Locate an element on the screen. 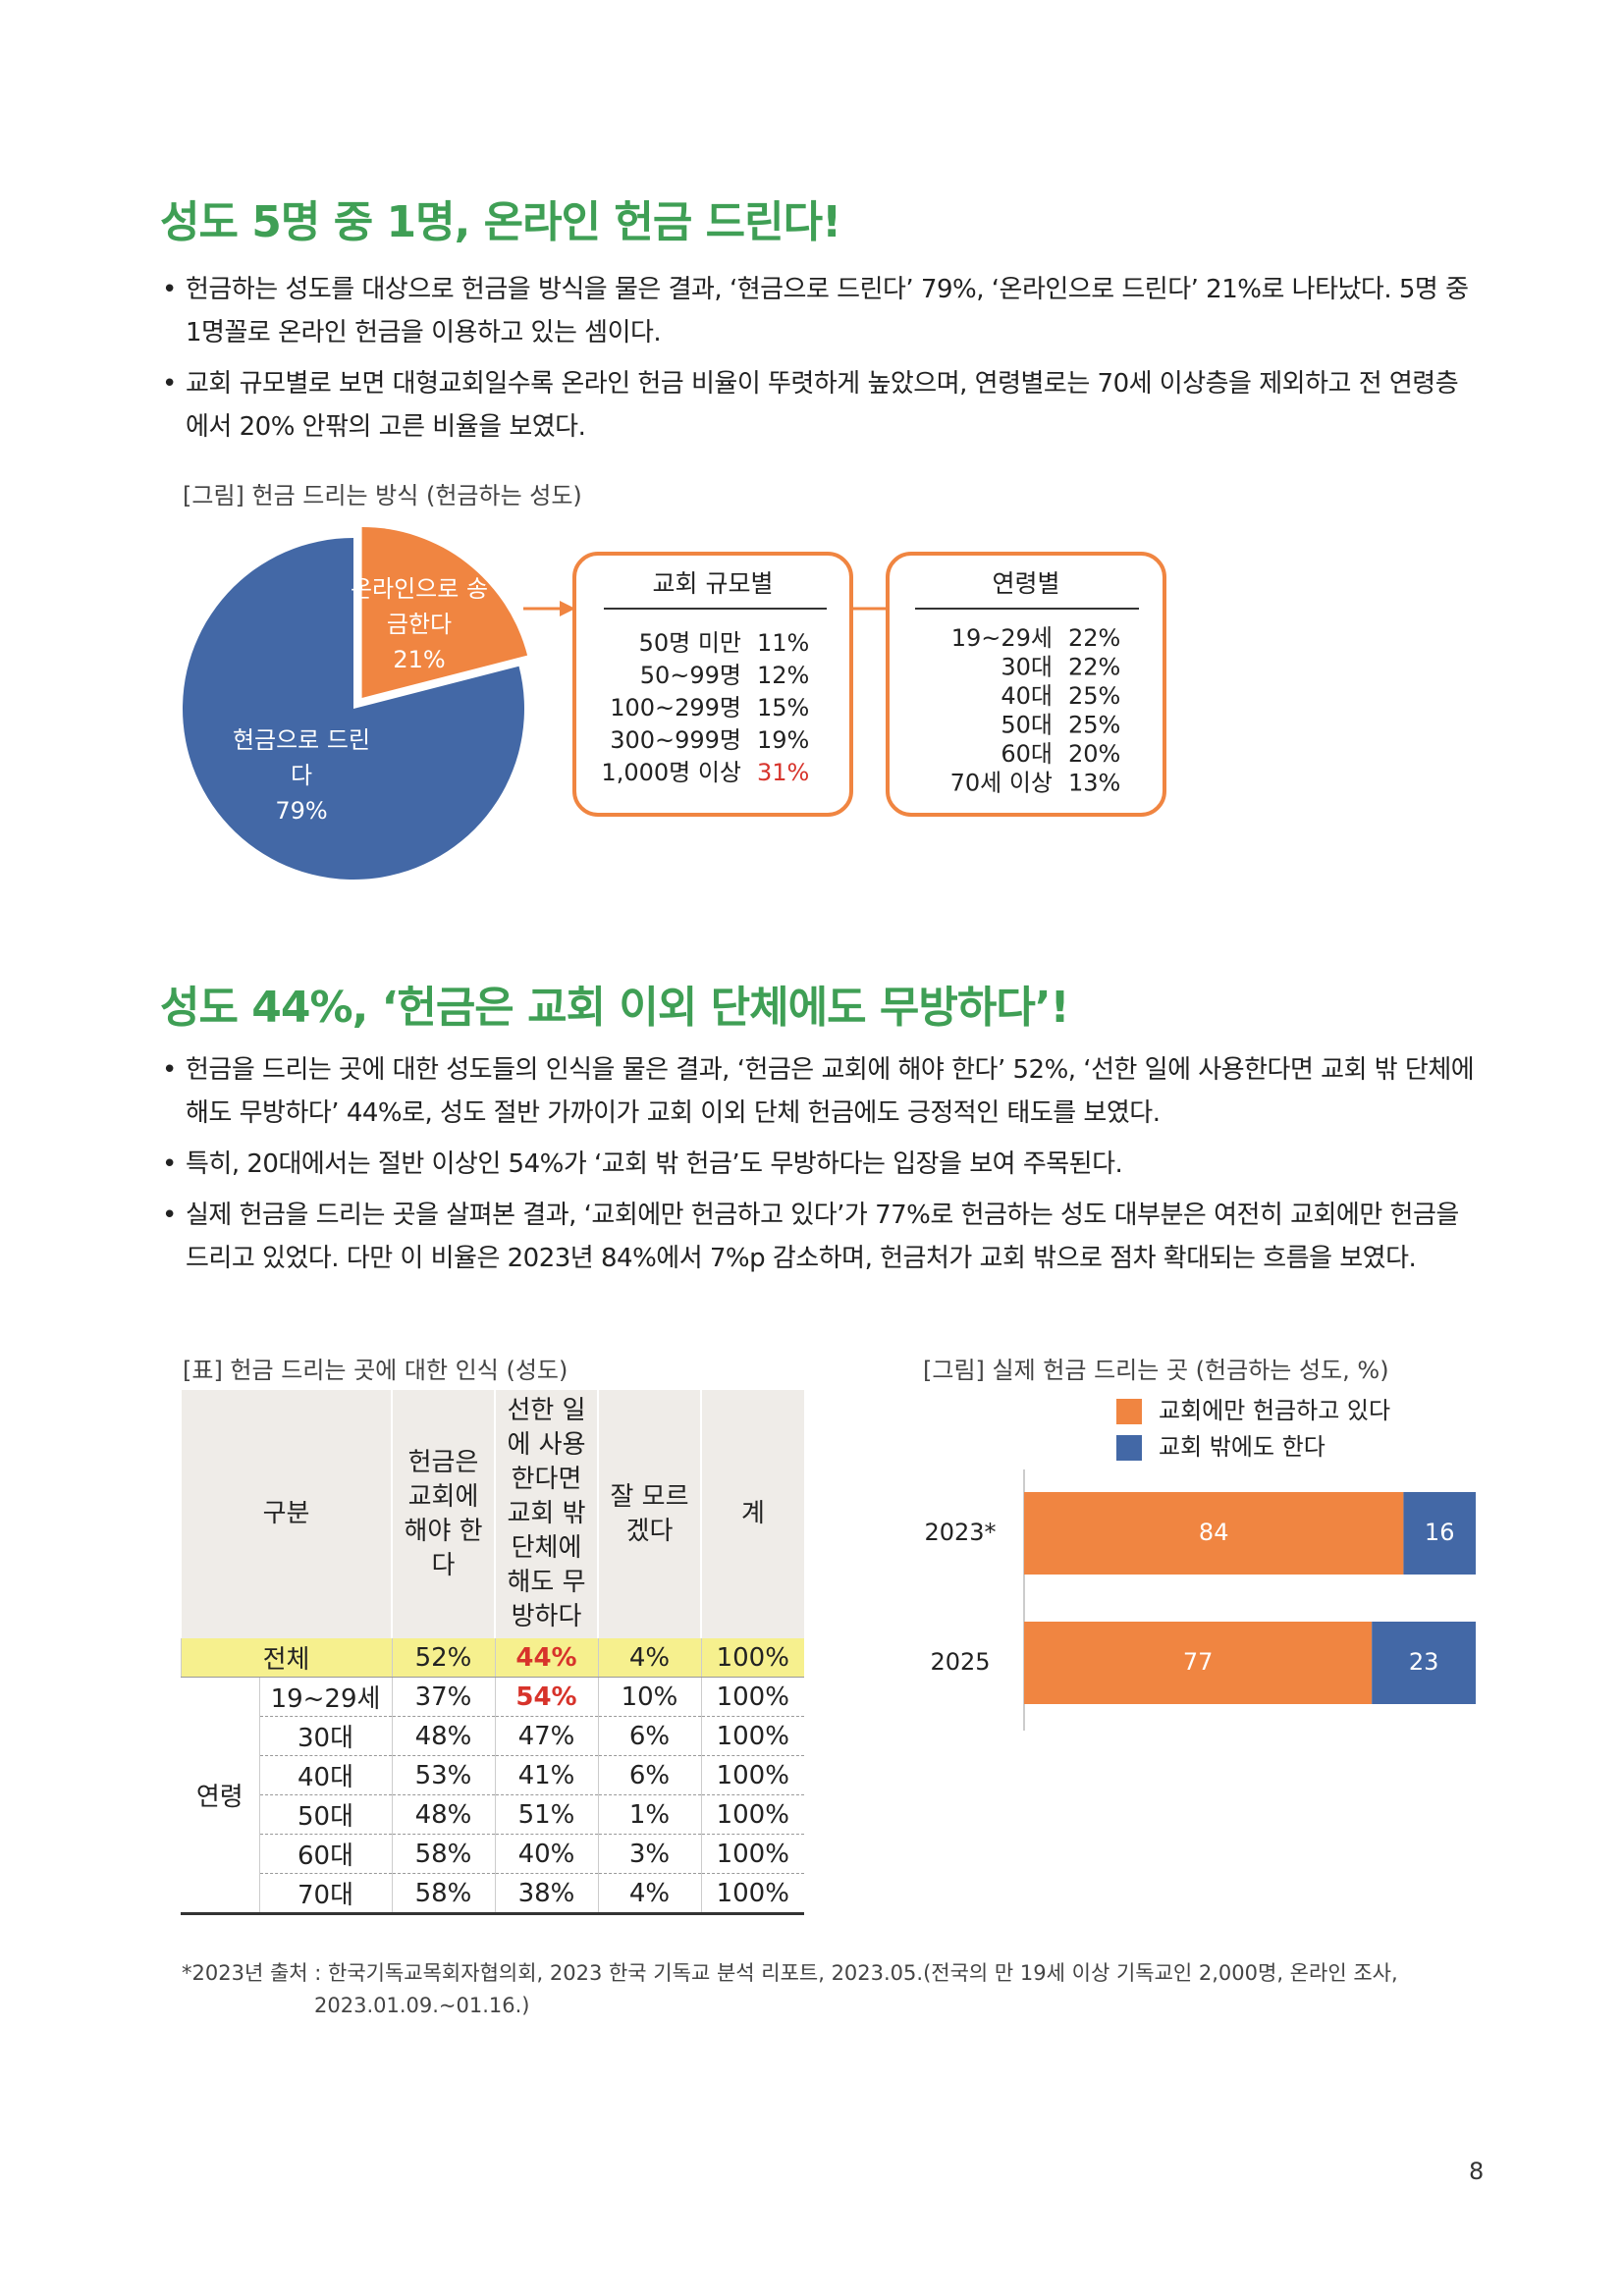  row-label: 300~999명 is located at coordinates (675, 740).